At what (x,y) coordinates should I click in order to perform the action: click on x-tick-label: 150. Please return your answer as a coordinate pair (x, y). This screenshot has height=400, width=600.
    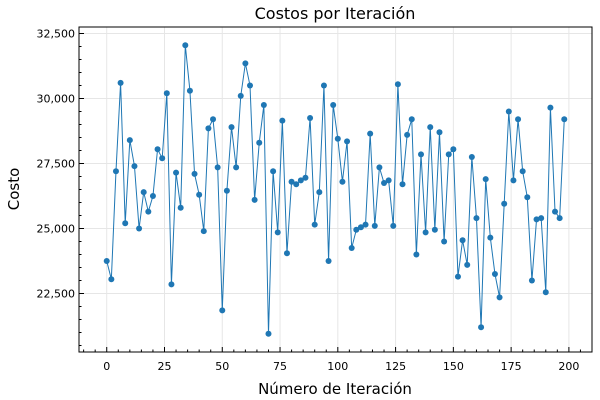
    Looking at the image, I should click on (453, 366).